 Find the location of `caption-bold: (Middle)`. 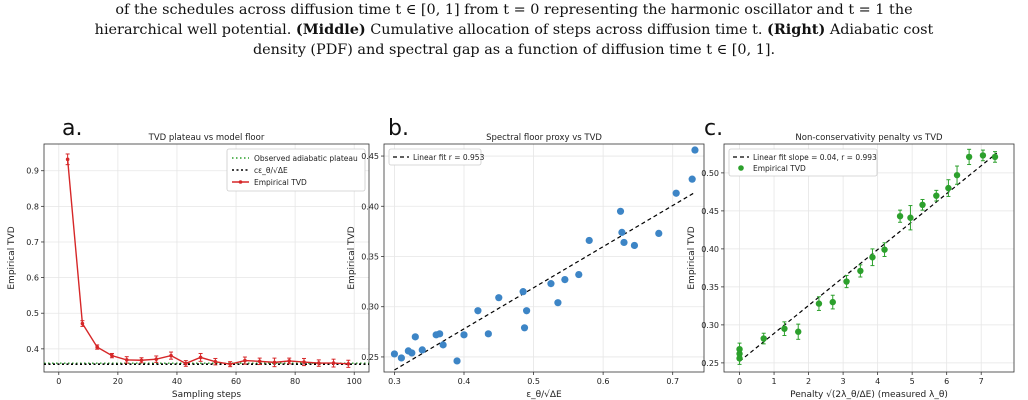

caption-bold: (Middle) is located at coordinates (330, 29).